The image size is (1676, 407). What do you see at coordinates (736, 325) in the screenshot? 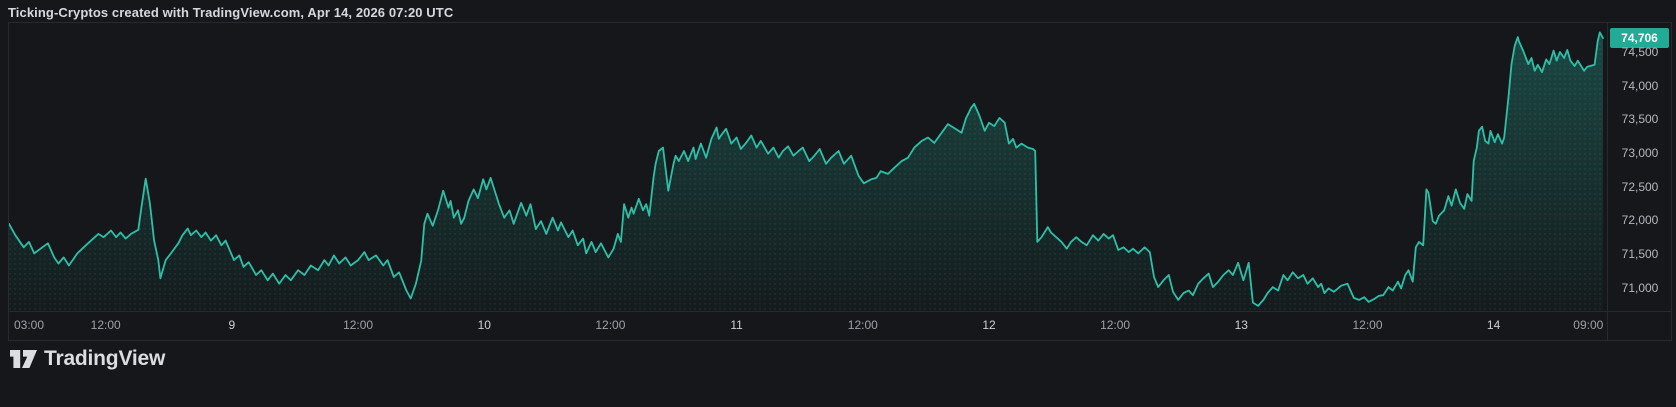
I see `time-label: 11` at bounding box center [736, 325].